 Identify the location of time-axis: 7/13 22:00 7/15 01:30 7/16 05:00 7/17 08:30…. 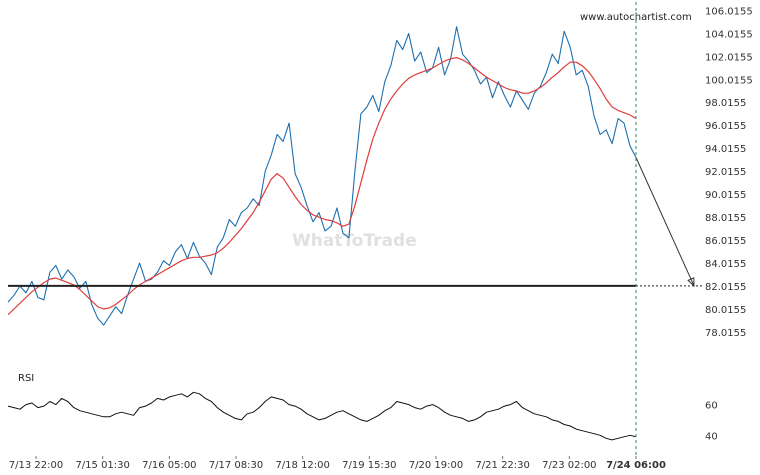
(337, 463).